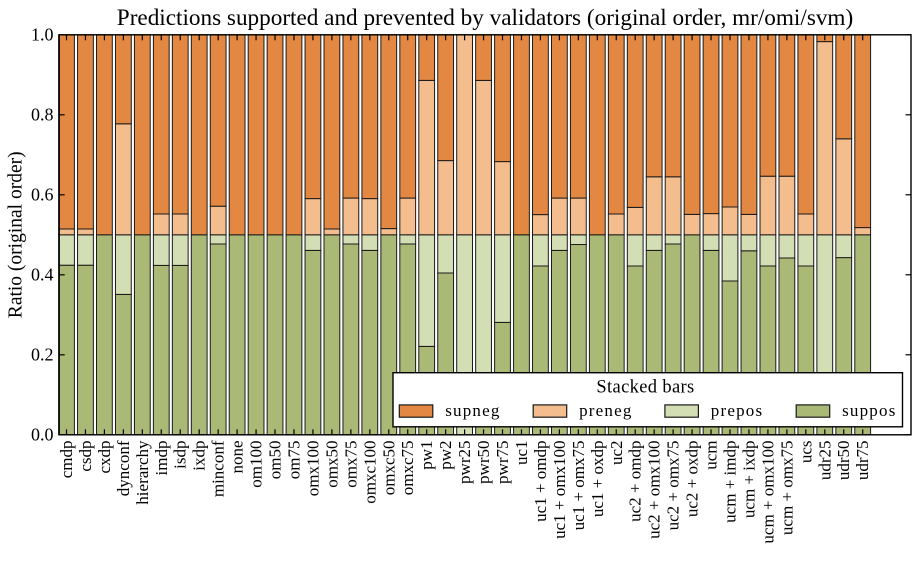  What do you see at coordinates (786, 488) in the screenshot?
I see `svg-text: ucm + omx75` at bounding box center [786, 488].